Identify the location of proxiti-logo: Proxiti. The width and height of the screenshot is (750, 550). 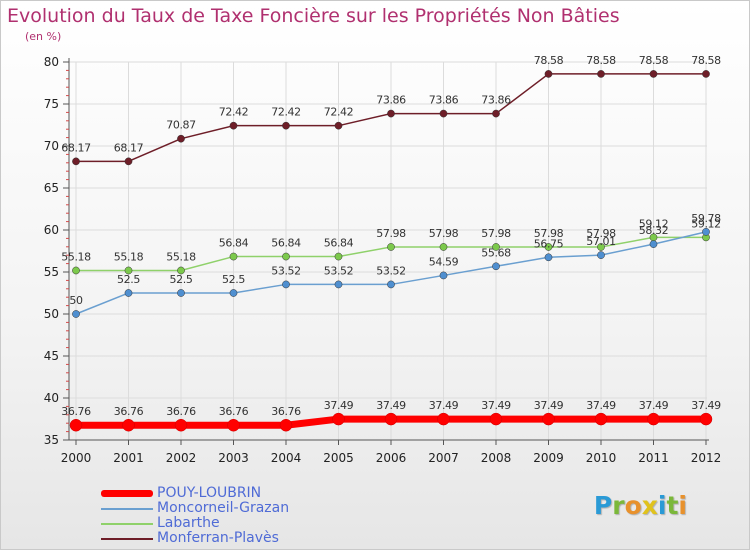
(640, 505).